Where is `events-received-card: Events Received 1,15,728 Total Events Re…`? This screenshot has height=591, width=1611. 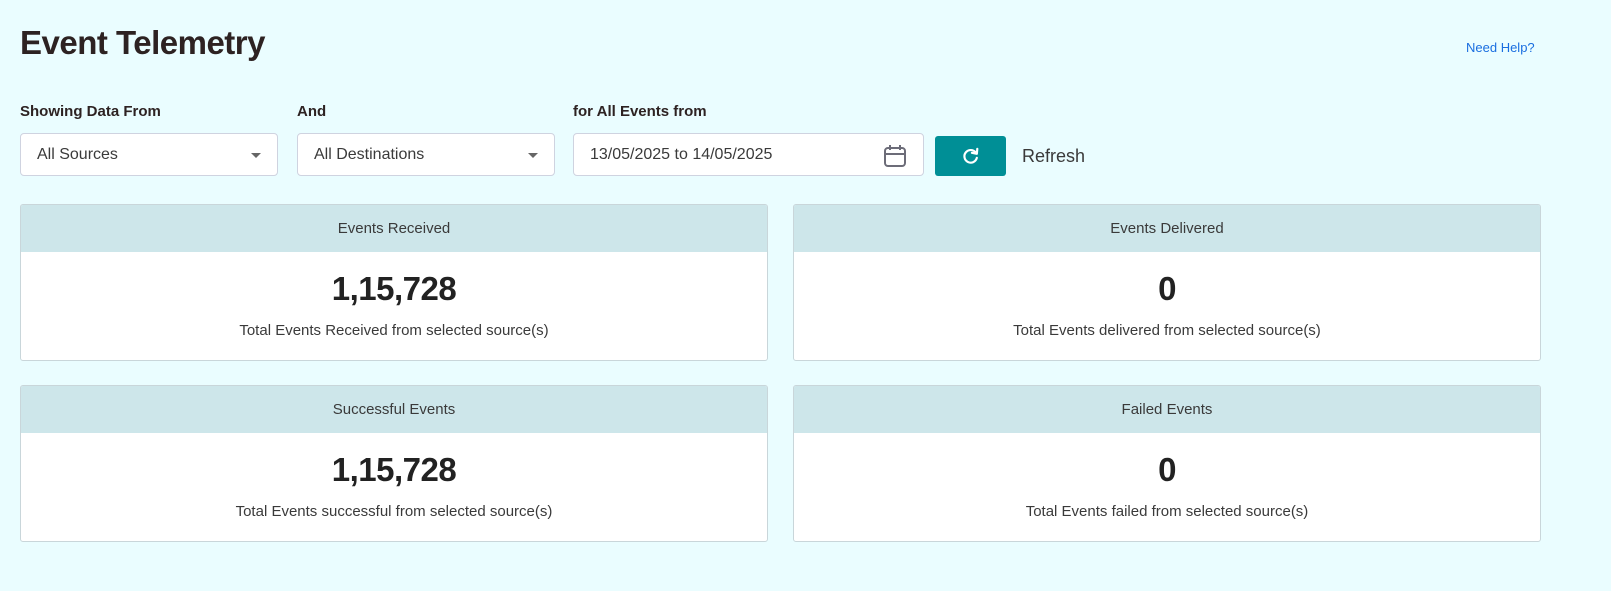
events-received-card: Events Received 1,15,728 Total Events Re… is located at coordinates (394, 282).